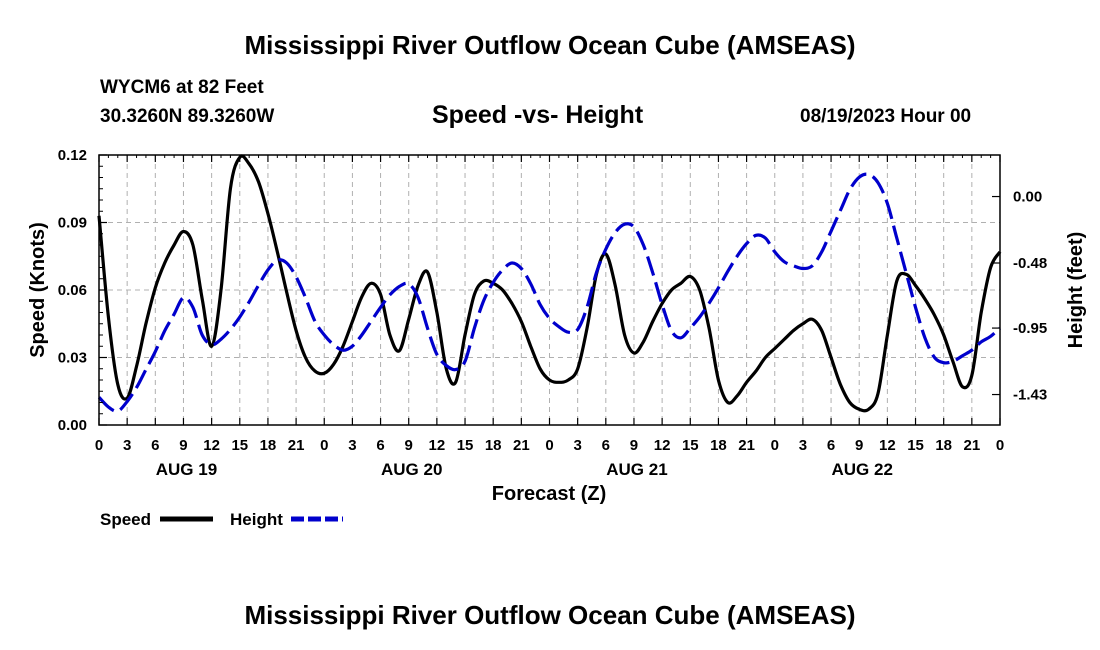 This screenshot has height=650, width=1100. Describe the element at coordinates (72, 155) in the screenshot. I see `y-tick-label: 0.12` at that location.